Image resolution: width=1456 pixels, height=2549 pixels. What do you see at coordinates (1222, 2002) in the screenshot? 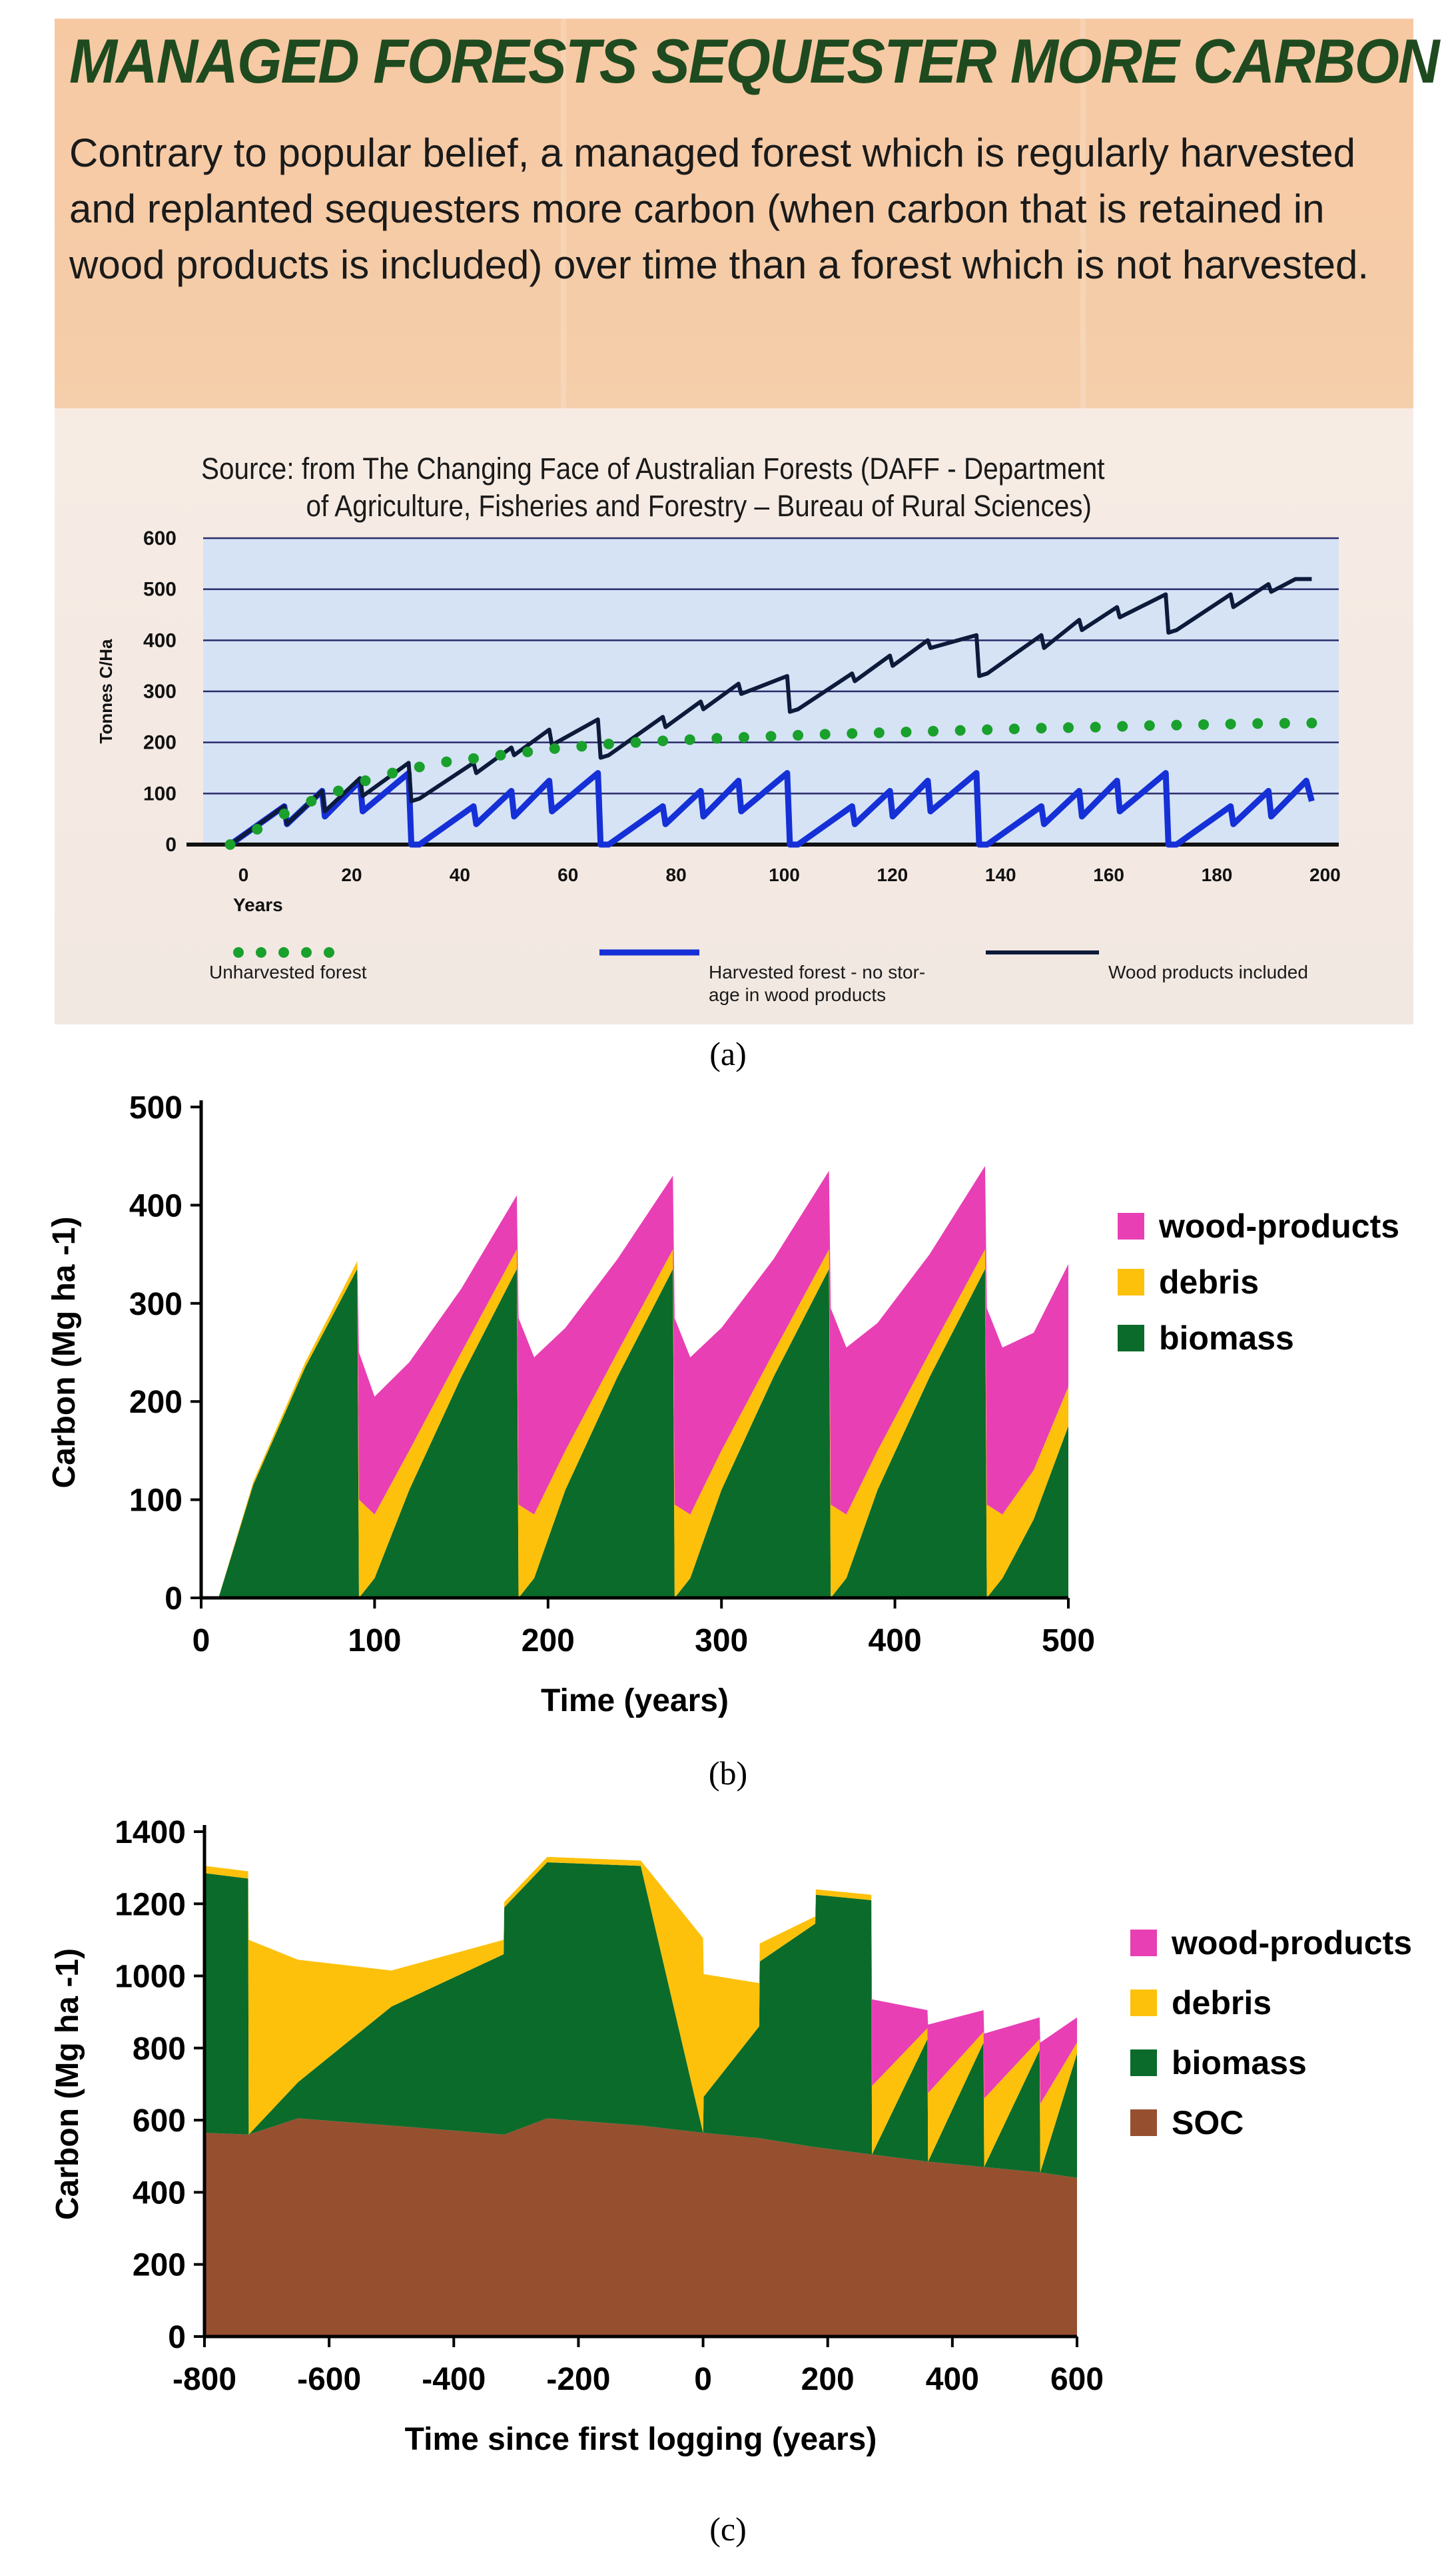
I see `chart-c-legend-label-debris: debris` at bounding box center [1222, 2002].